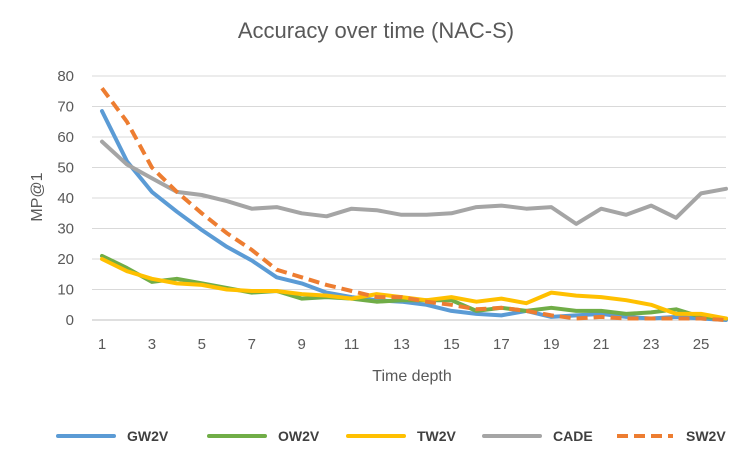 The height and width of the screenshot is (455, 753). I want to click on y-tick-label: 60, so click(65, 137).